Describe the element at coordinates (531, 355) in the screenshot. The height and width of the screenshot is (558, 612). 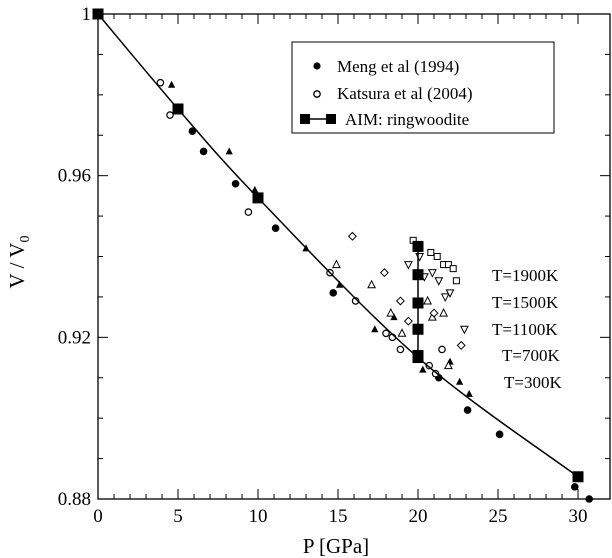
I see `annotation-t700: T=700K` at that location.